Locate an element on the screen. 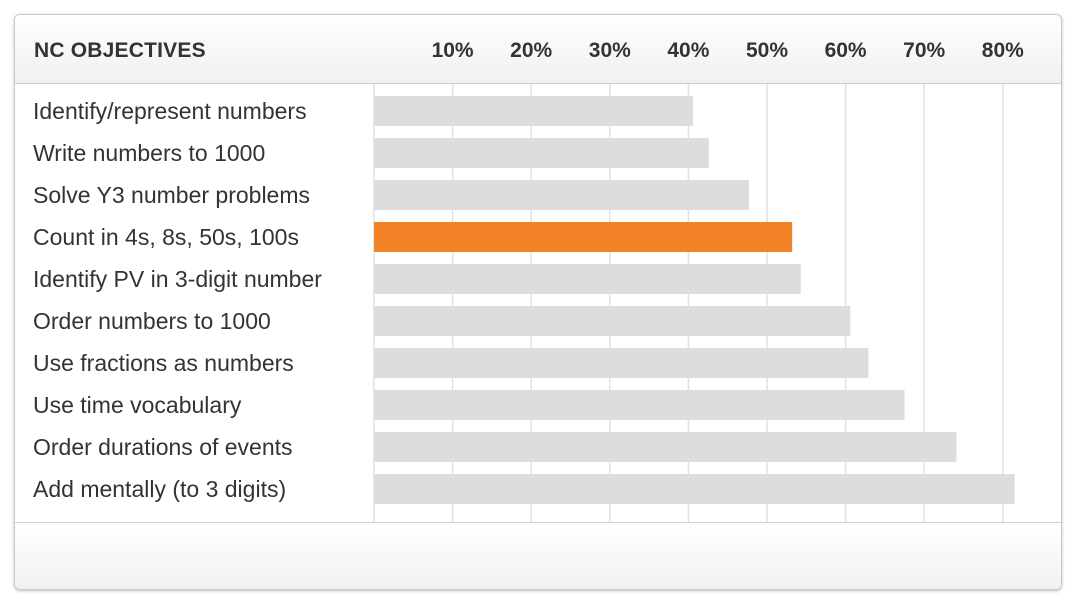 Image resolution: width=1076 pixels, height=604 pixels. category-label: Order numbers to 1000 is located at coordinates (152, 321).